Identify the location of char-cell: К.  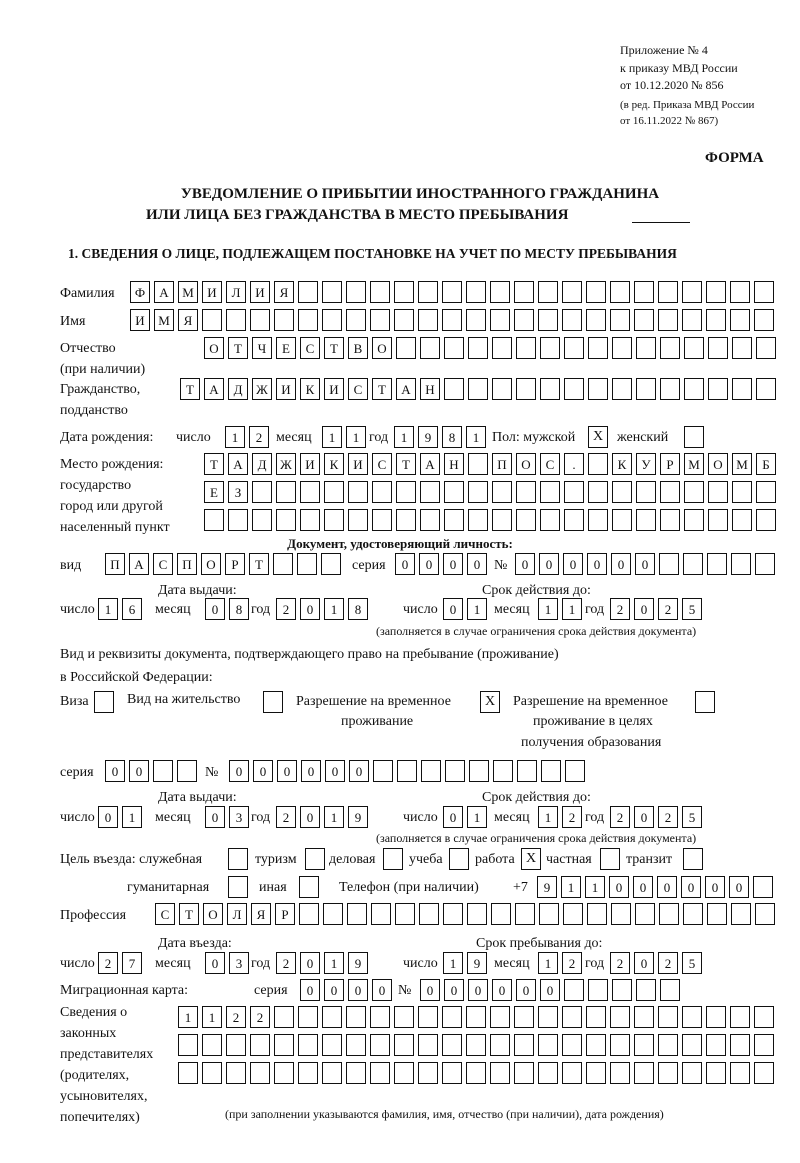
(622, 464).